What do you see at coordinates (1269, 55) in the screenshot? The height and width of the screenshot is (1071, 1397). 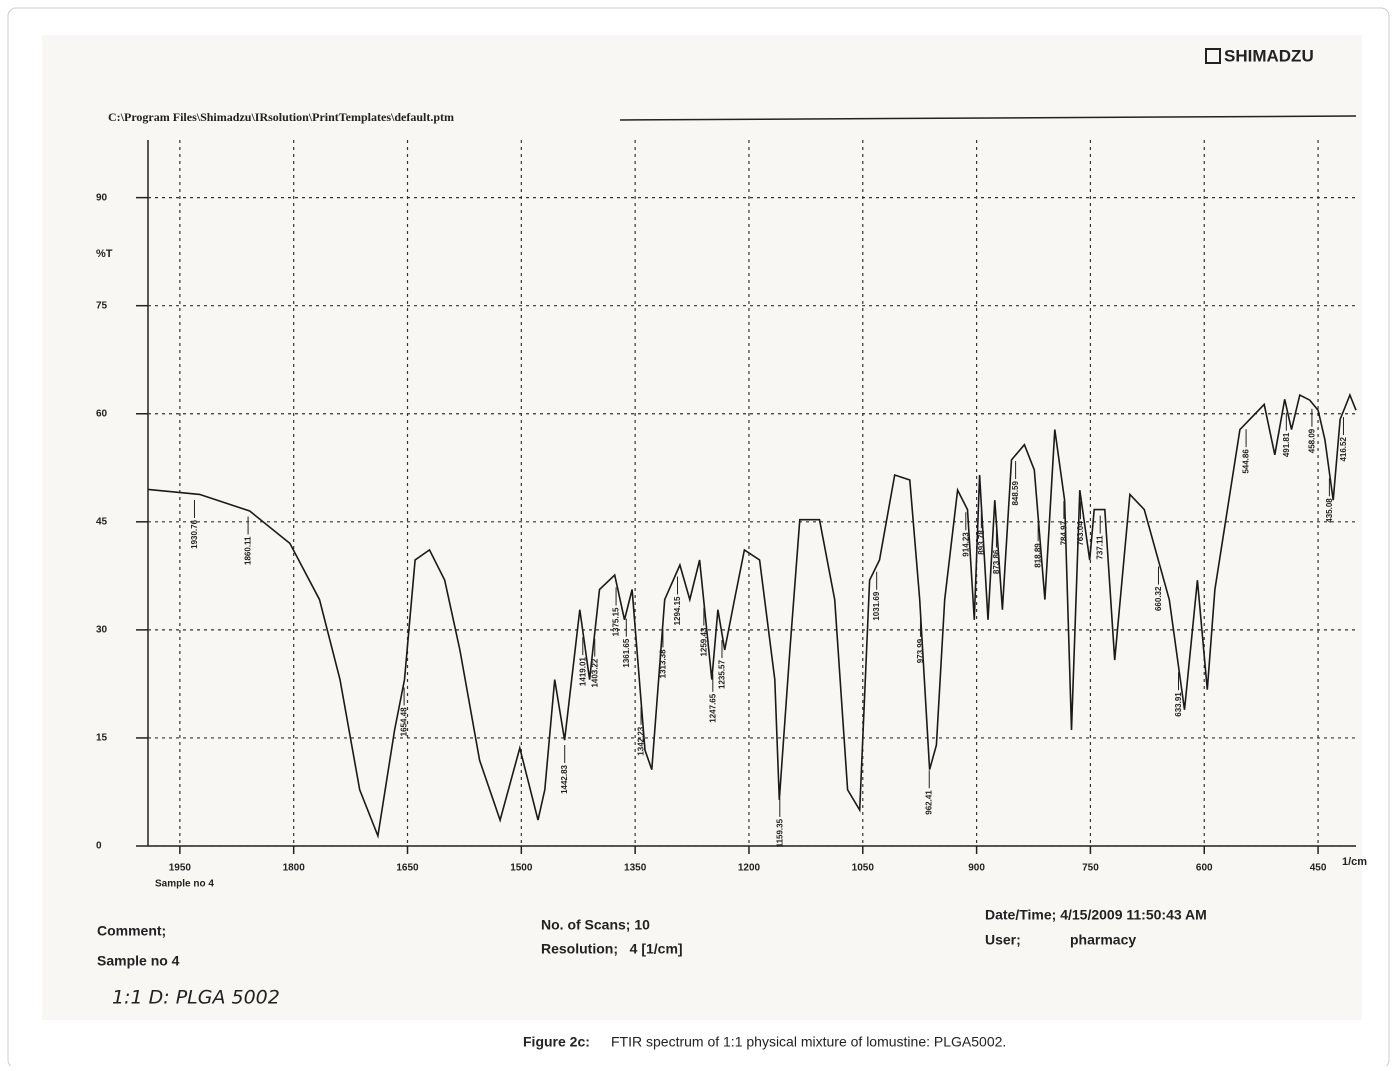 I see `brand: SHIMADZU` at bounding box center [1269, 55].